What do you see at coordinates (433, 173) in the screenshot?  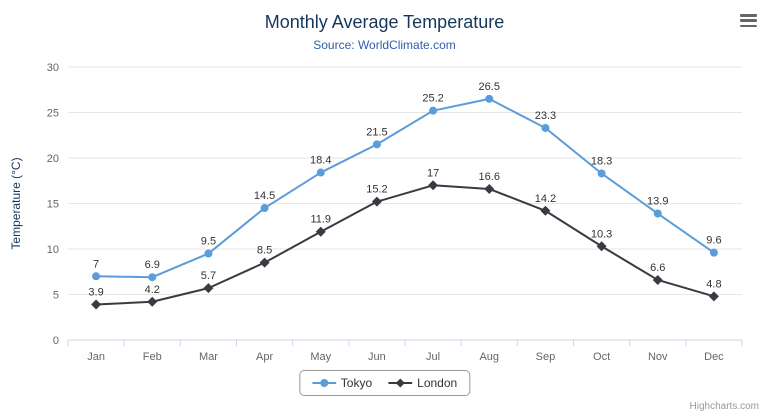 I see `data-label: 17` at bounding box center [433, 173].